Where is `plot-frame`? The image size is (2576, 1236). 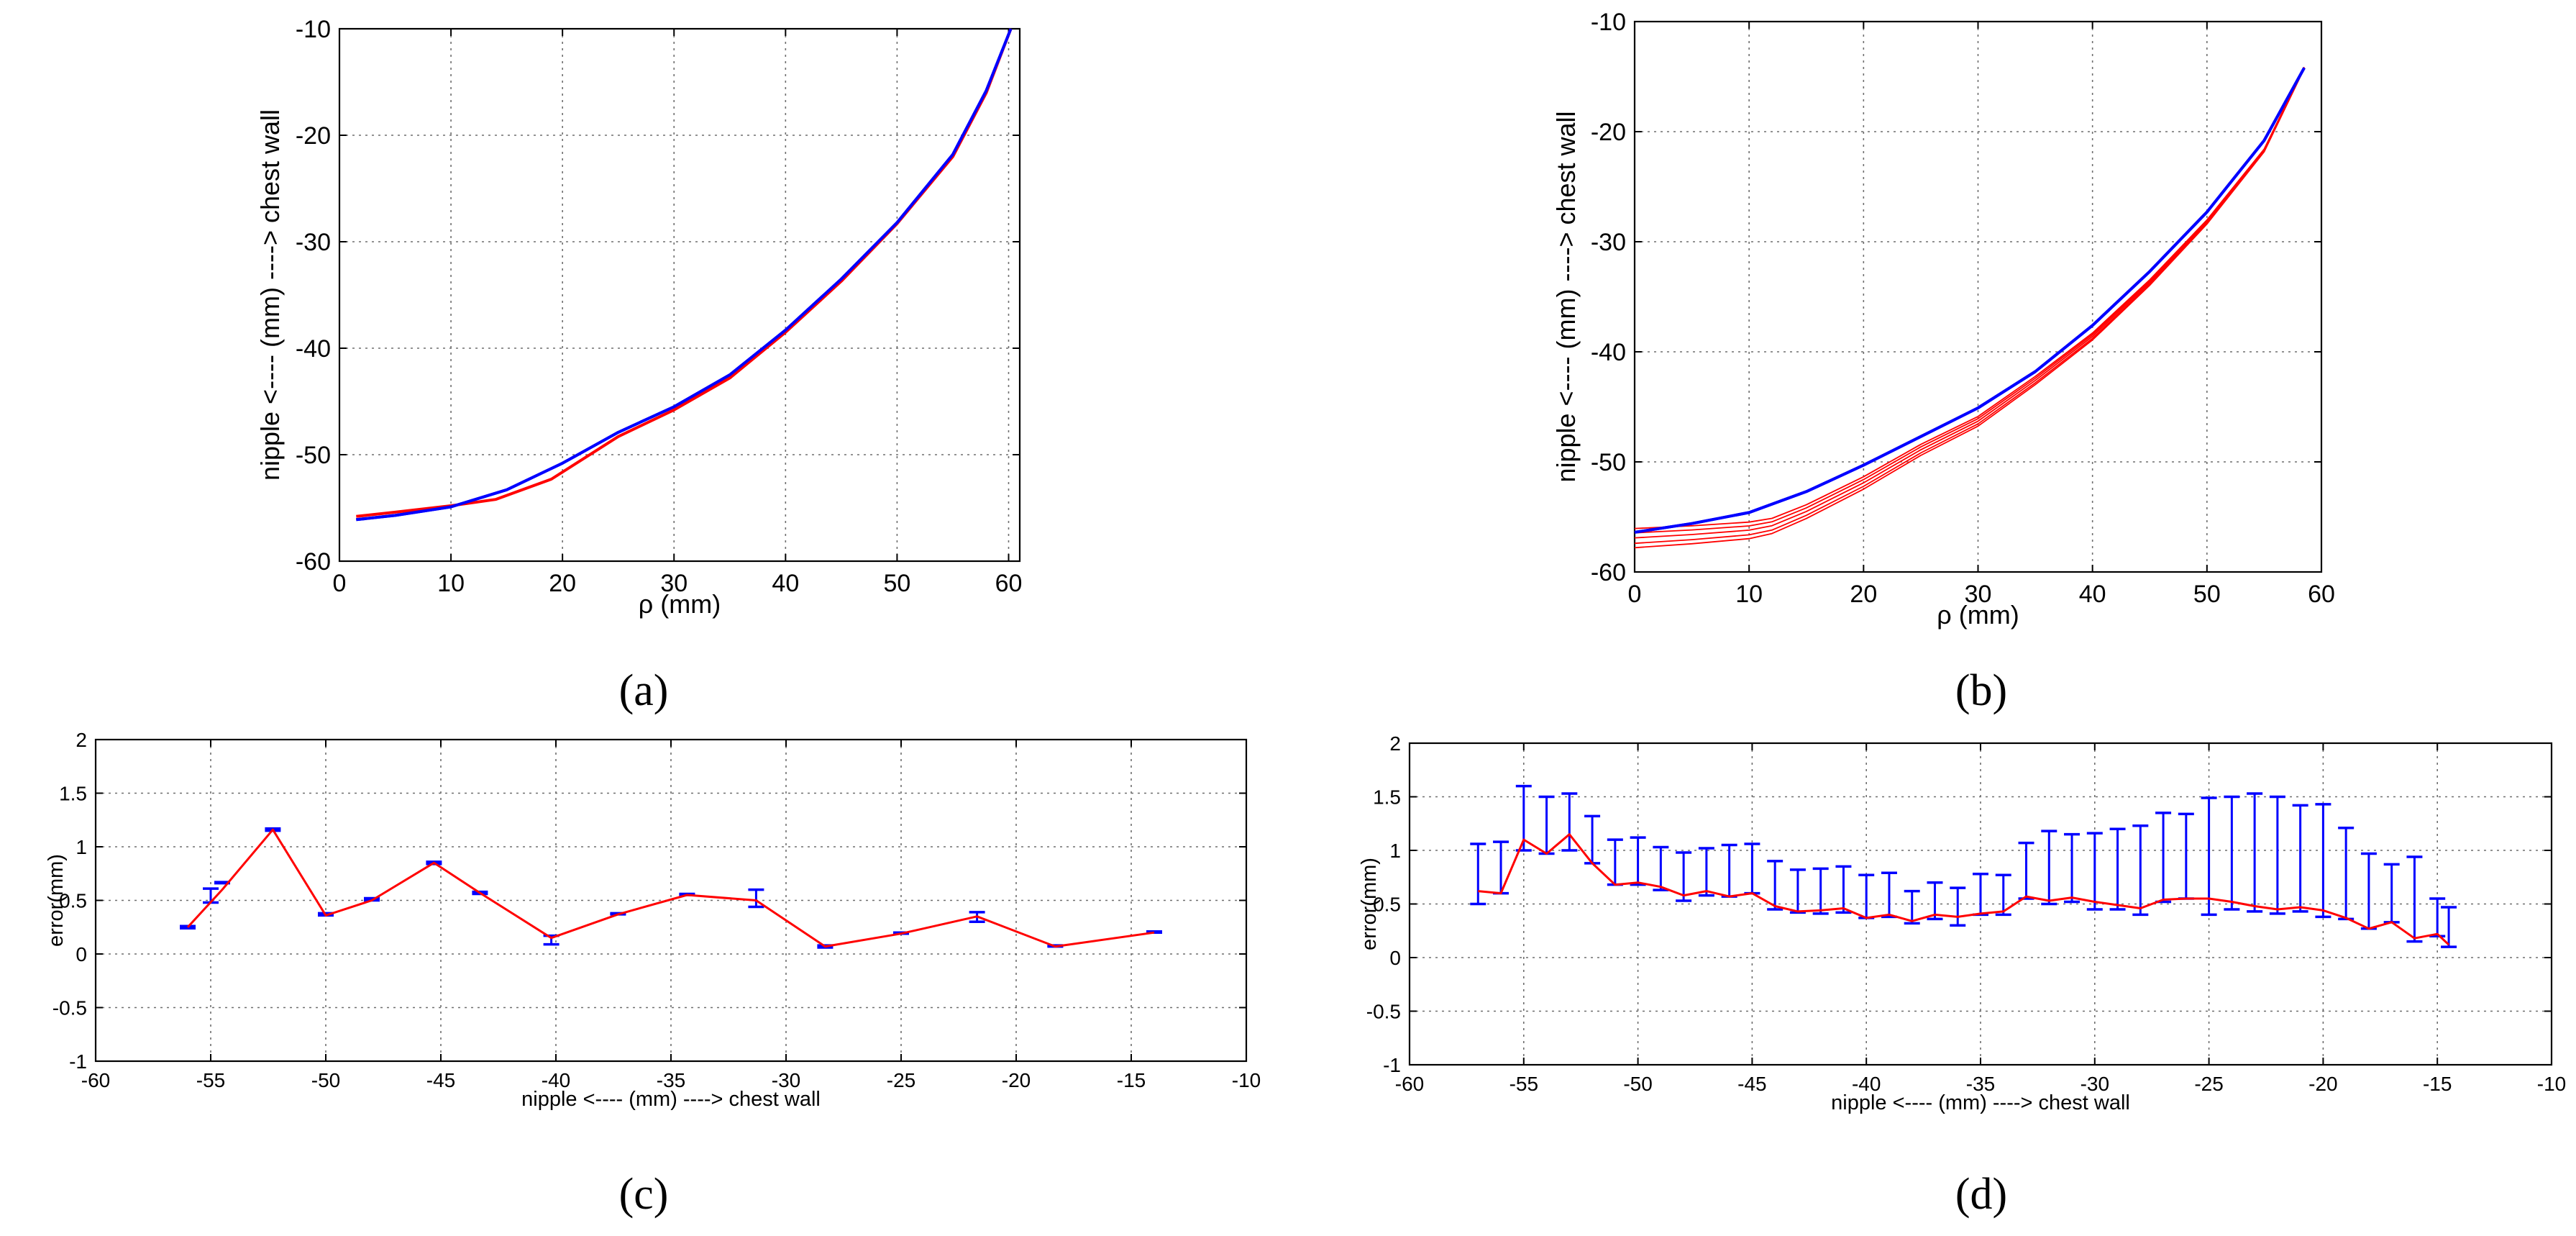
plot-frame is located at coordinates (679, 295).